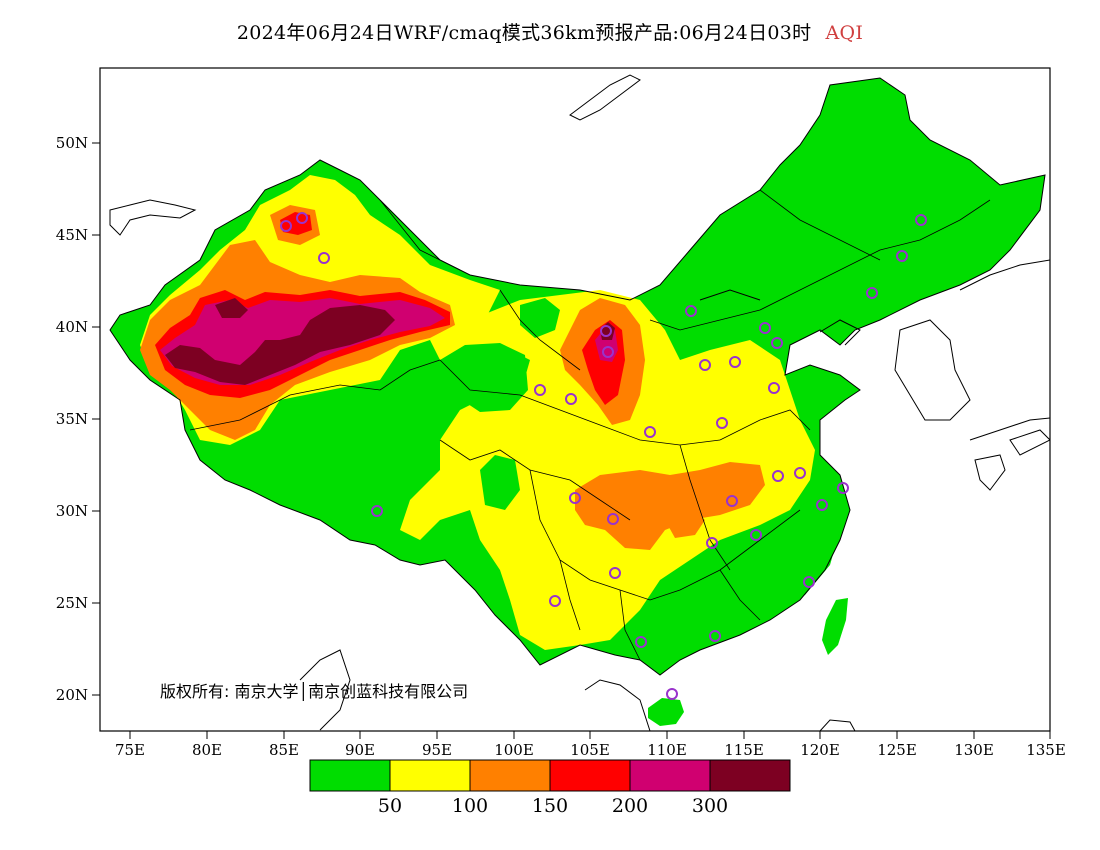  I want to click on lon-label: 135E, so click(1046, 750).